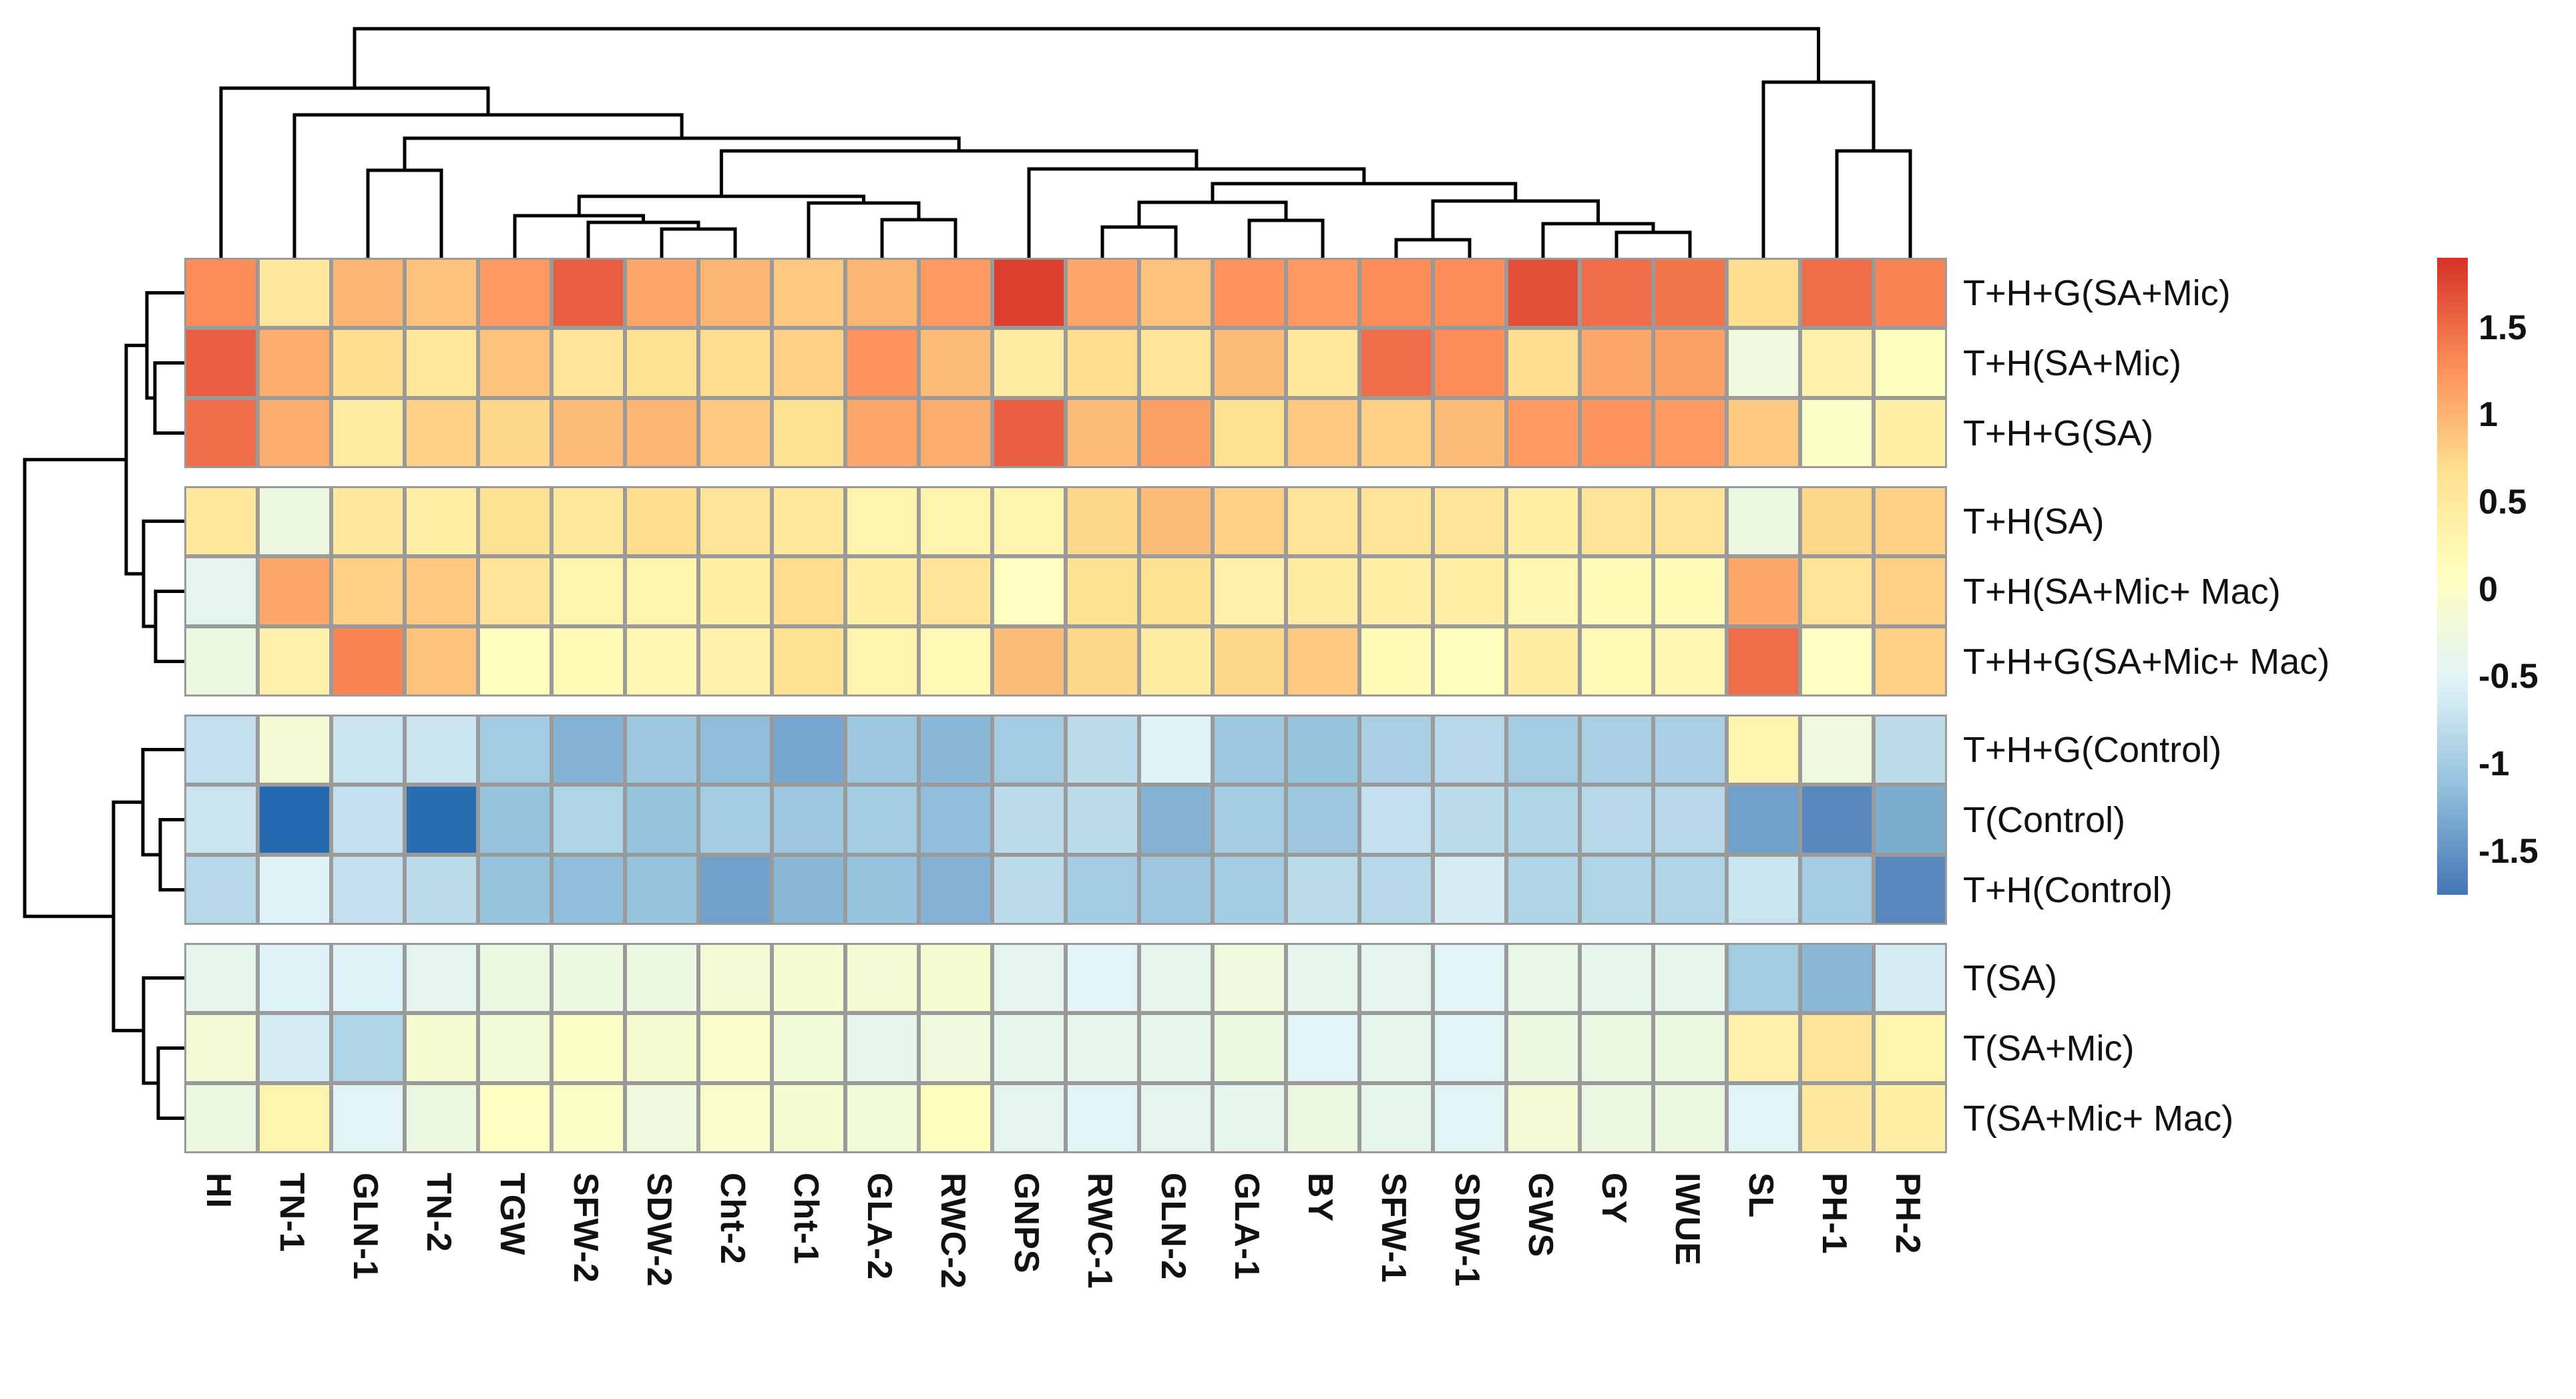 The height and width of the screenshot is (1399, 2576). Describe the element at coordinates (438, 1213) in the screenshot. I see `column-label: TN-2` at that location.